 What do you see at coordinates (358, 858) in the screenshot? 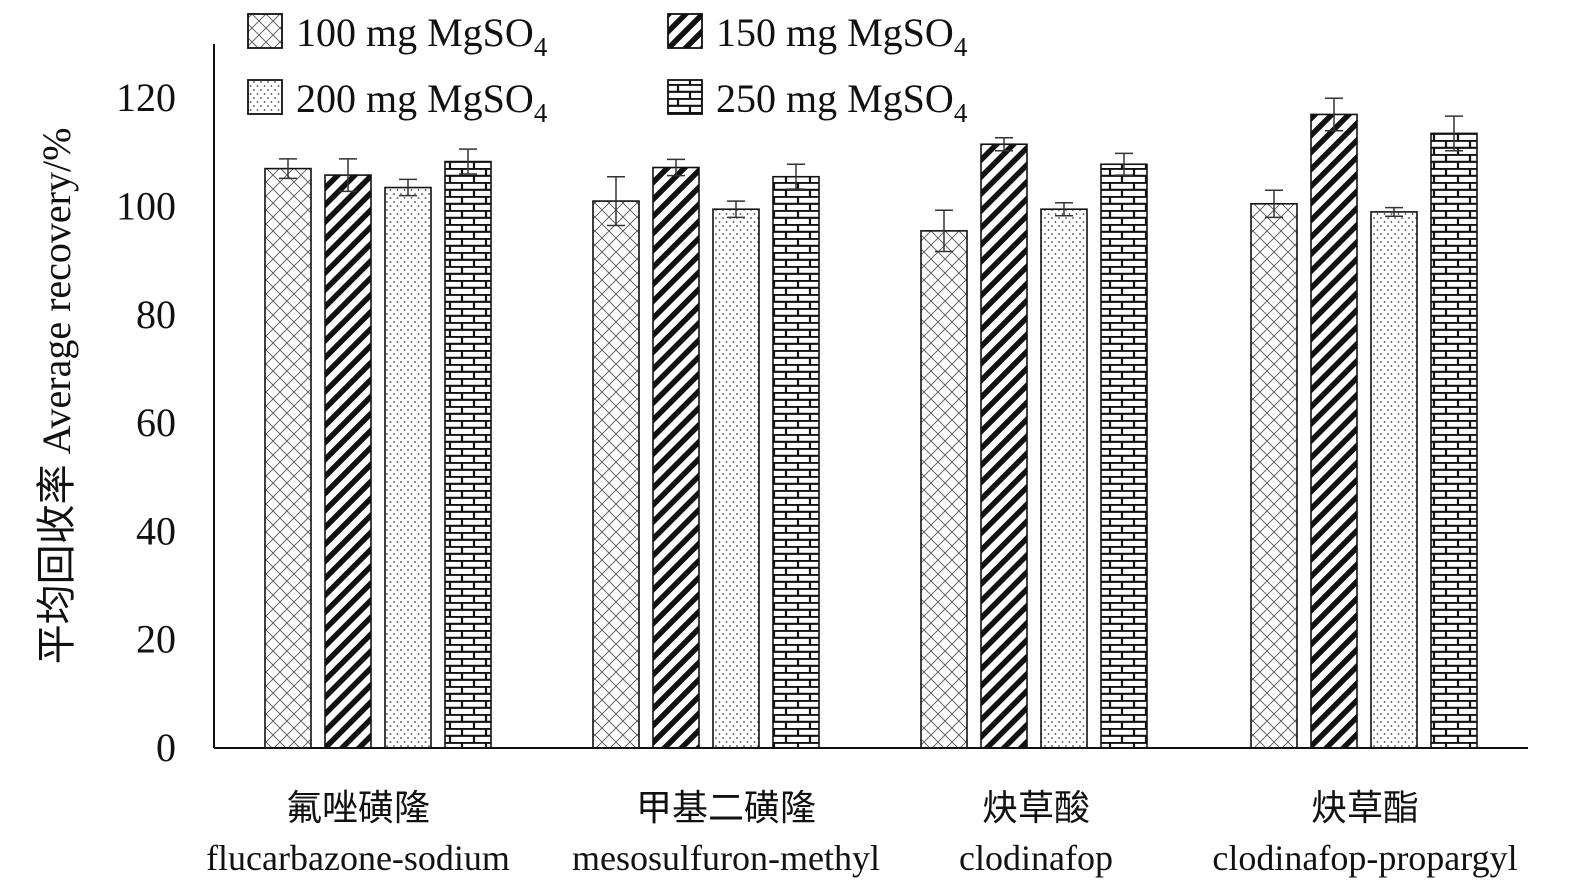
I see `category-label-en: flucarbazone-sodium` at bounding box center [358, 858].